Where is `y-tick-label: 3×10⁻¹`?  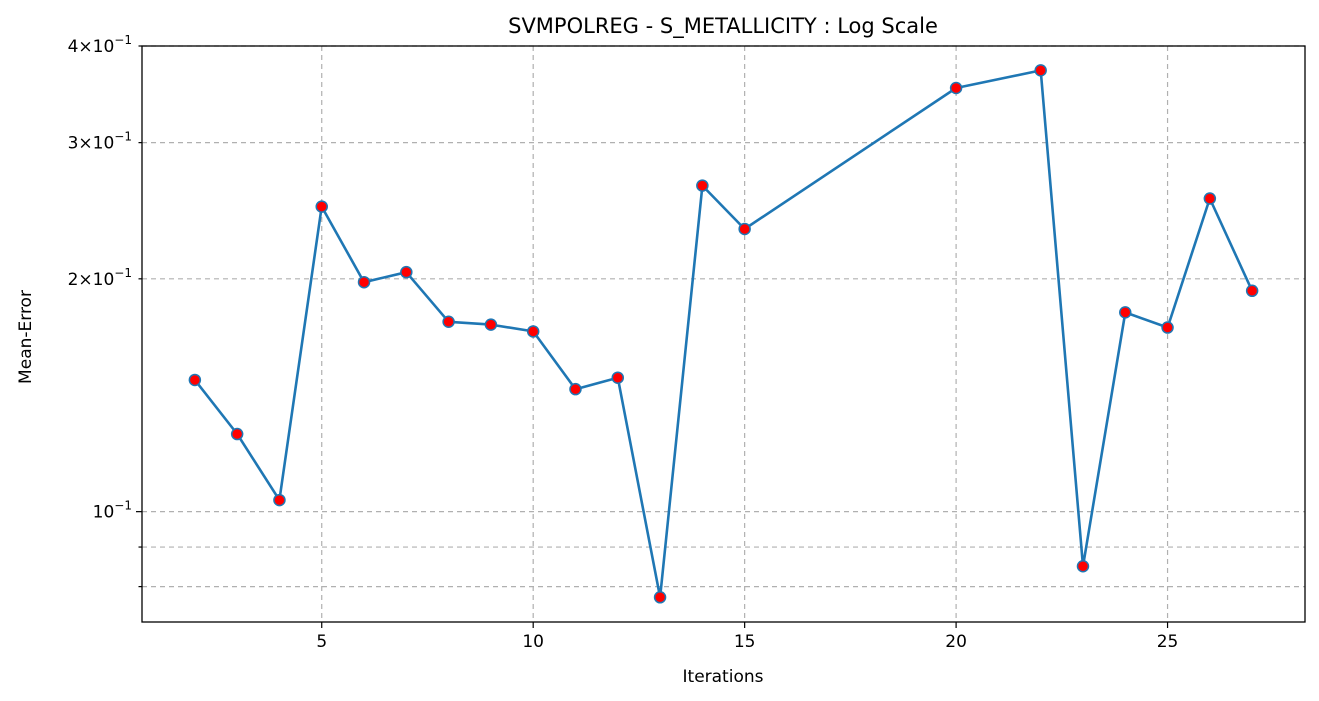
y-tick-label: 3×10⁻¹ is located at coordinates (100, 142).